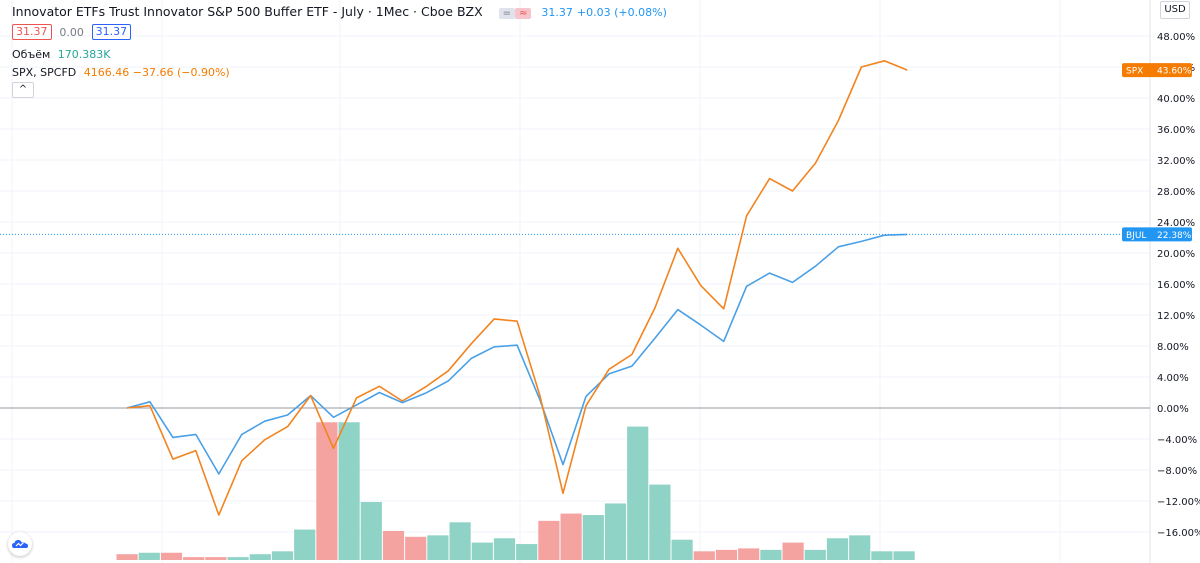 The width and height of the screenshot is (1200, 563). What do you see at coordinates (156, 72) in the screenshot?
I see `compare-value: 4166.46 −37.66 (−0.90%)` at bounding box center [156, 72].